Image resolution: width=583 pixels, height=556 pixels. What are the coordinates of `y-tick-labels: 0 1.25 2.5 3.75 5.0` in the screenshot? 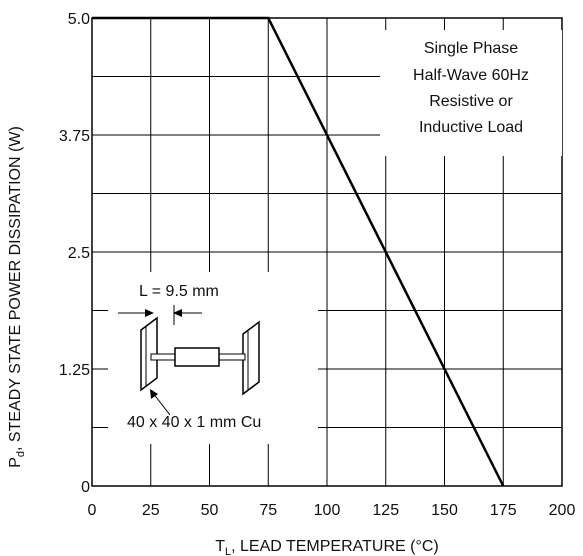 It's located at (74, 253).